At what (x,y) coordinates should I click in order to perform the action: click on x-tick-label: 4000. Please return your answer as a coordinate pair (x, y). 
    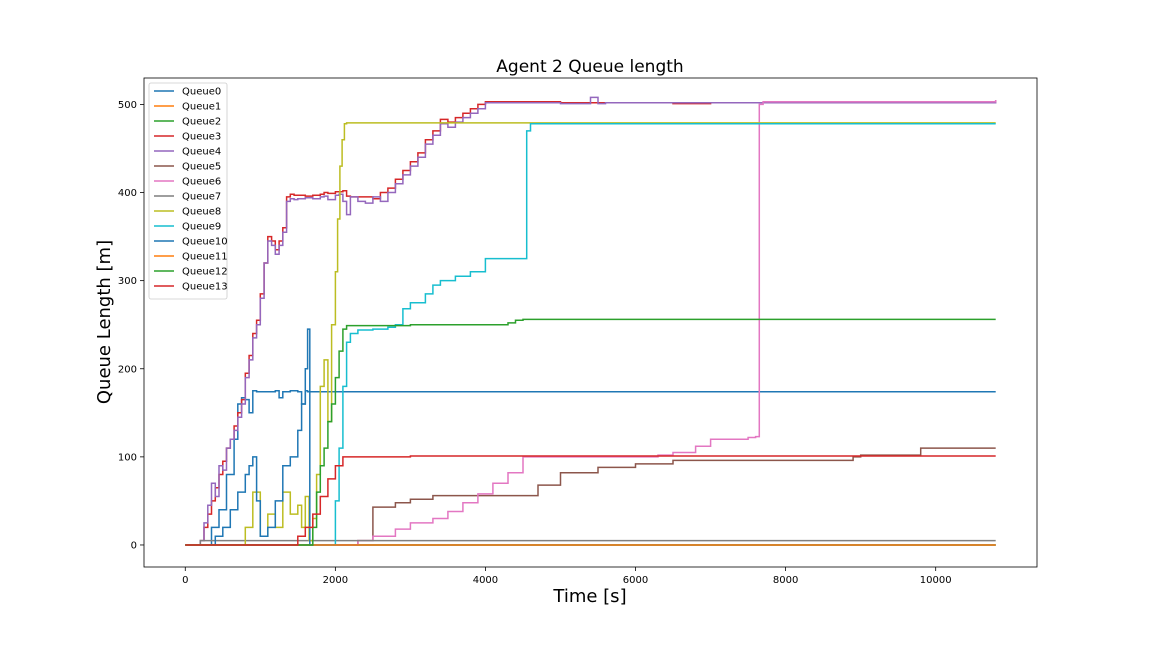
    Looking at the image, I should click on (485, 580).